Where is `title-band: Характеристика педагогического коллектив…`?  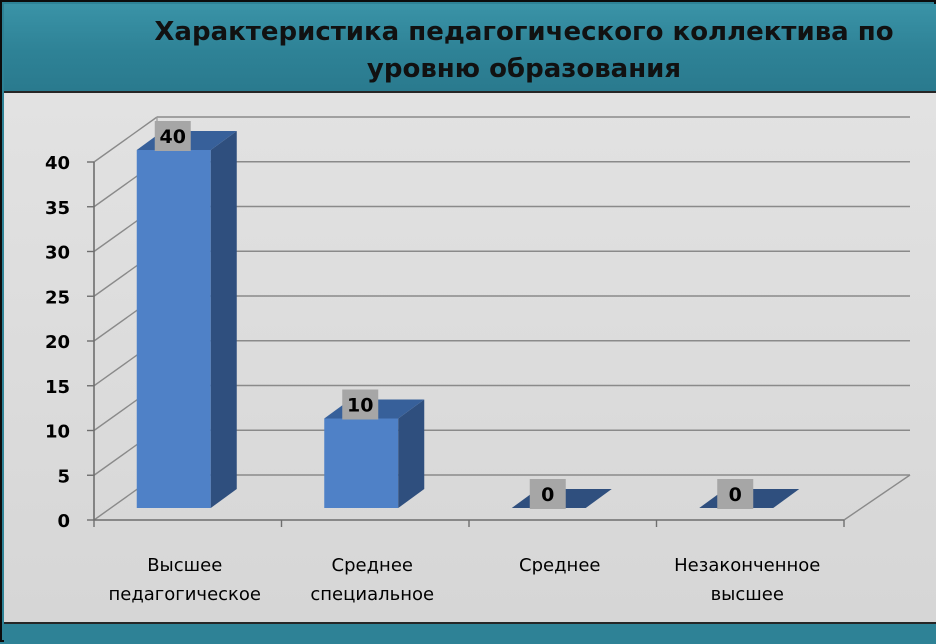
title-band: Характеристика педагогического коллектив… is located at coordinates (470, 48).